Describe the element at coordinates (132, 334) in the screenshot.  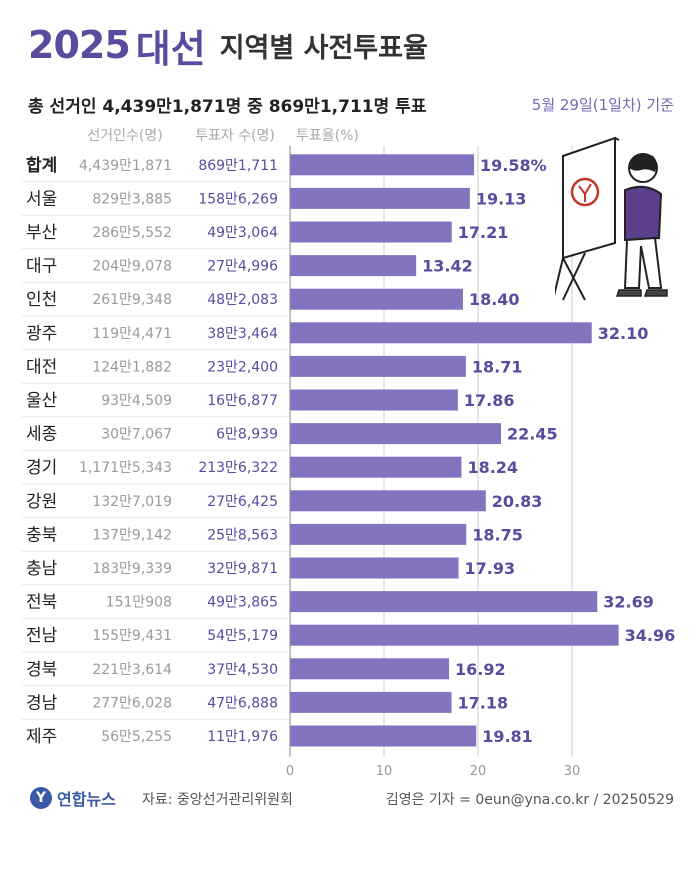
I see `electors-cell: 119만4,471` at that location.